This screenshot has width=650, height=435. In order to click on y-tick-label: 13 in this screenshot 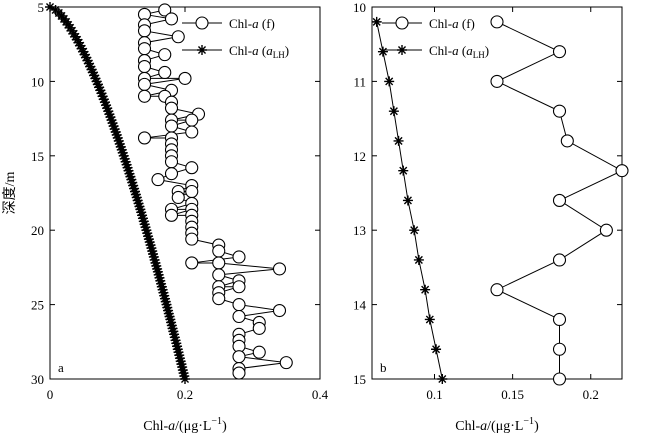, I will do `click(359, 230)`.